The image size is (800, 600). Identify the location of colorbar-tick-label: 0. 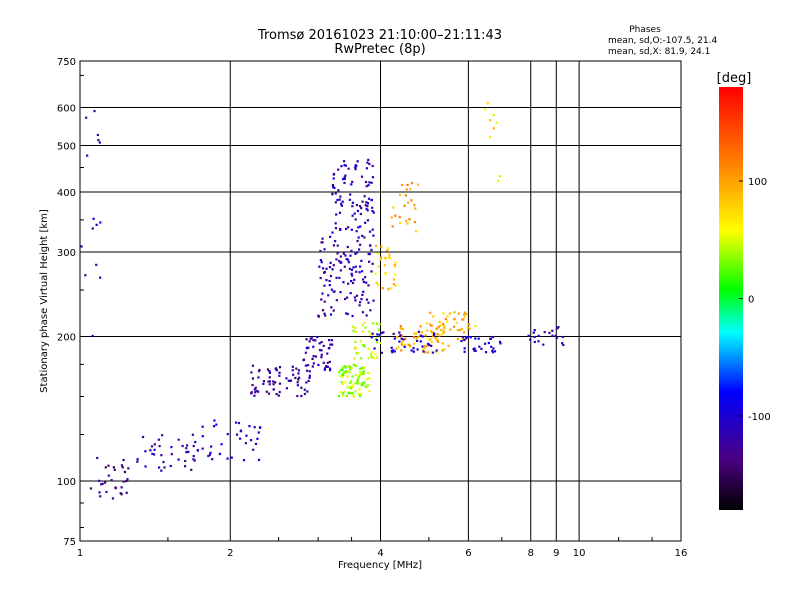
(751, 300).